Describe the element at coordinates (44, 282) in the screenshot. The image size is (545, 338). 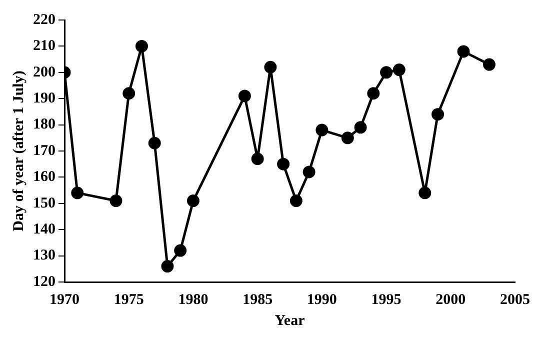
I see `y-tick-label: 120` at that location.